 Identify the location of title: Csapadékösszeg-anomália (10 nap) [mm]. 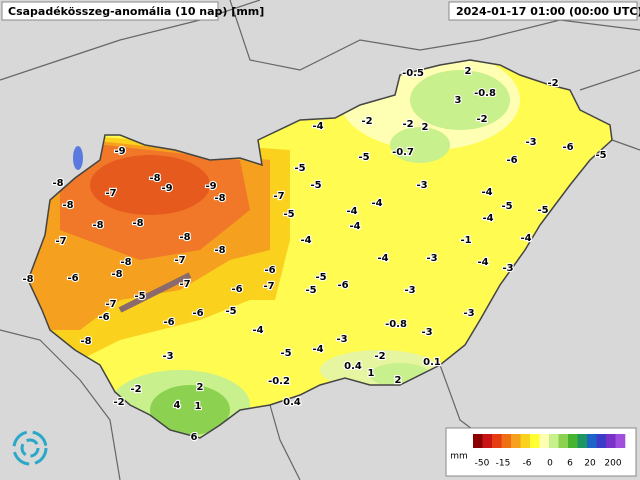
(136, 11).